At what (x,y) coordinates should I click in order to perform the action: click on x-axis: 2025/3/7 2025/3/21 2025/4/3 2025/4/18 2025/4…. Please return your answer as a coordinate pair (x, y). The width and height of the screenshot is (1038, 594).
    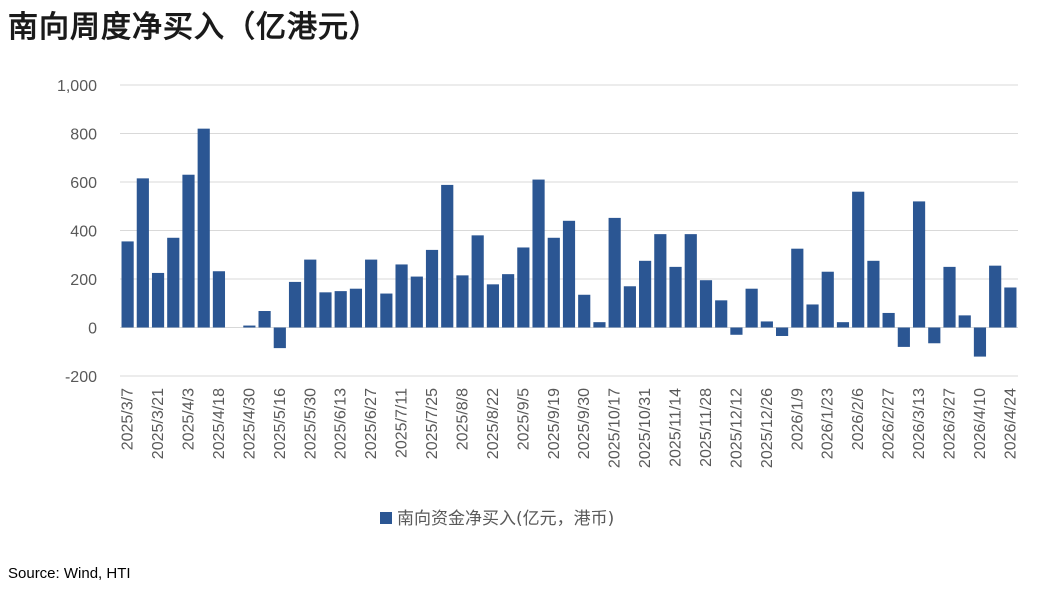
    Looking at the image, I should click on (570, 428).